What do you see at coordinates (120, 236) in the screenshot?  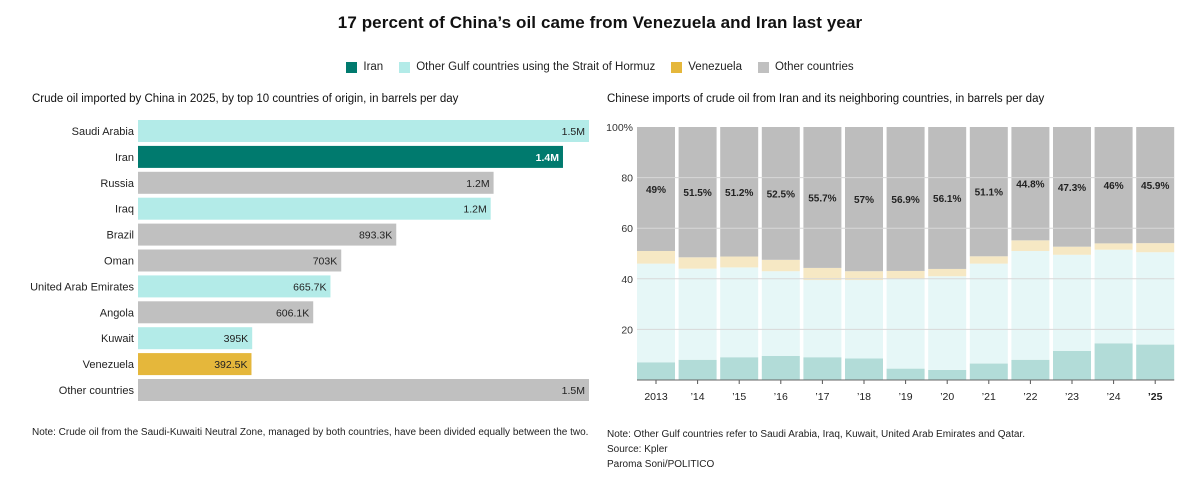 I see `category-label: Brazil` at bounding box center [120, 236].